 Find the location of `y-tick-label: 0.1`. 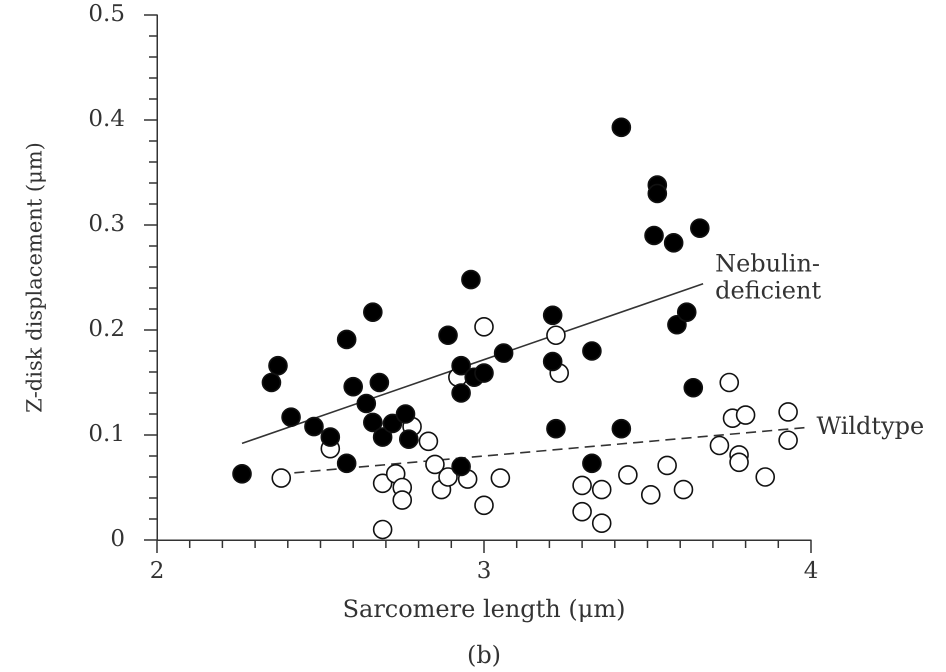

y-tick-label: 0.1 is located at coordinates (106, 433).